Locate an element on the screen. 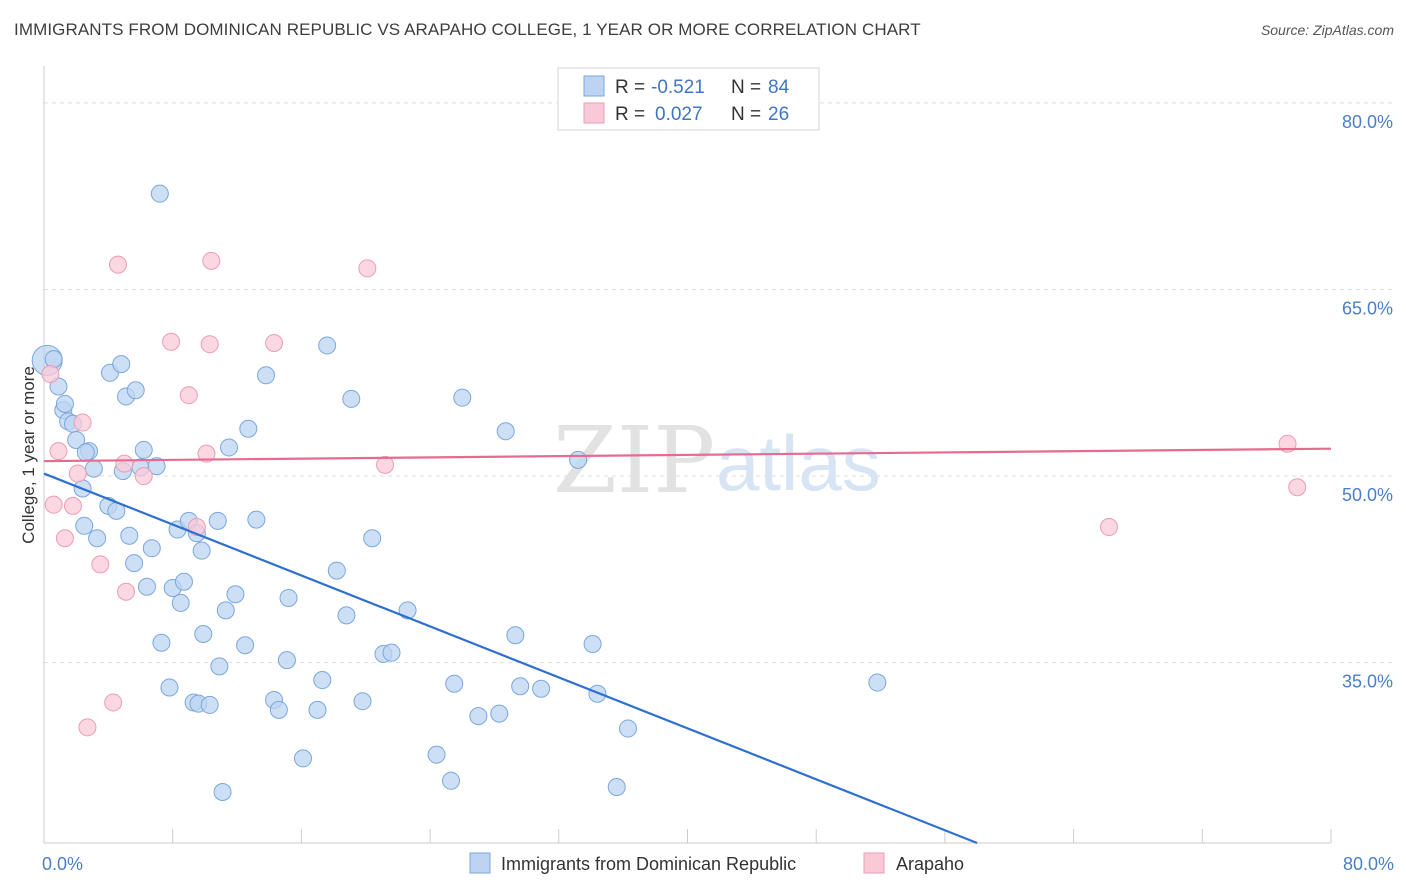 The height and width of the screenshot is (892, 1406). legend-pink-swatch is located at coordinates (594, 113).